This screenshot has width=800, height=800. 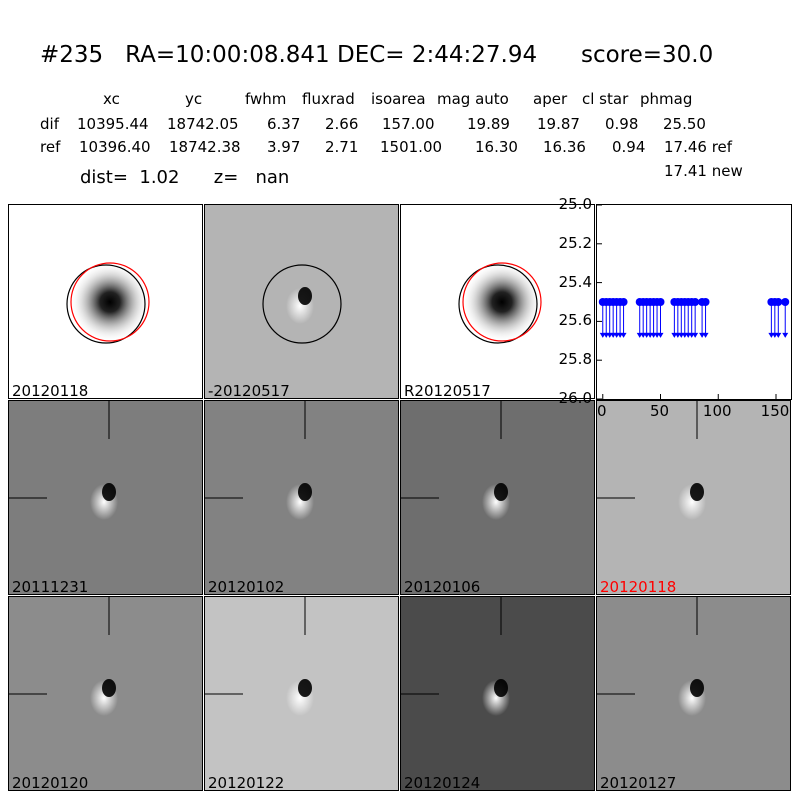 I want to click on column-header: fluxrad, so click(x=328, y=99).